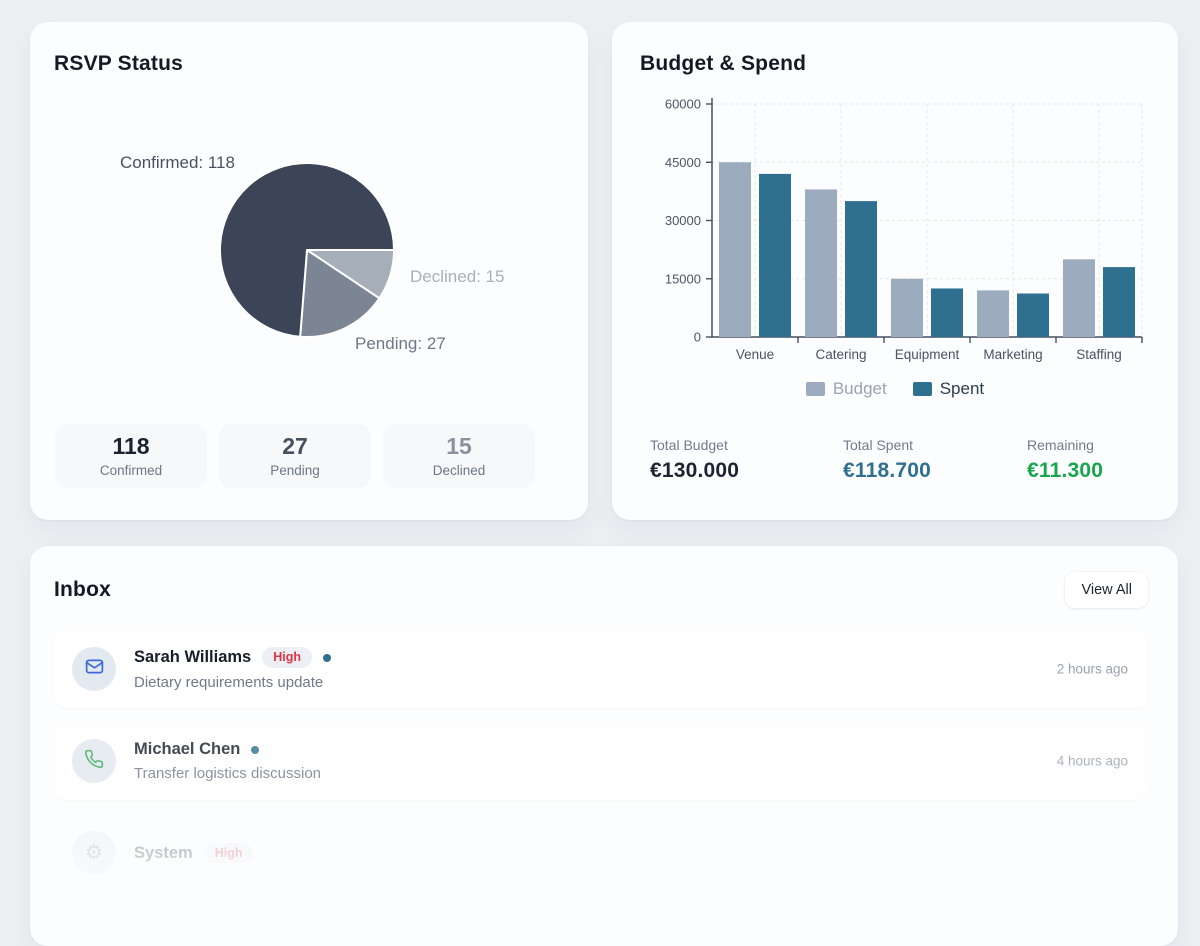 The height and width of the screenshot is (946, 1200). I want to click on svg-text: 45000, so click(683, 162).